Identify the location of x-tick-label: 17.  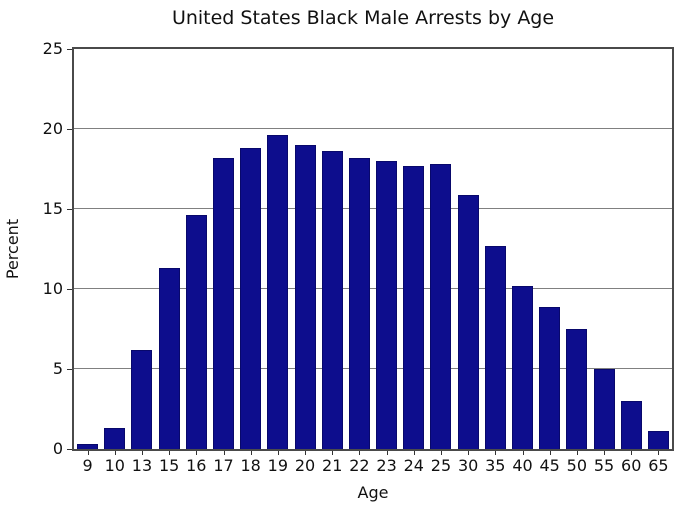
(223, 465).